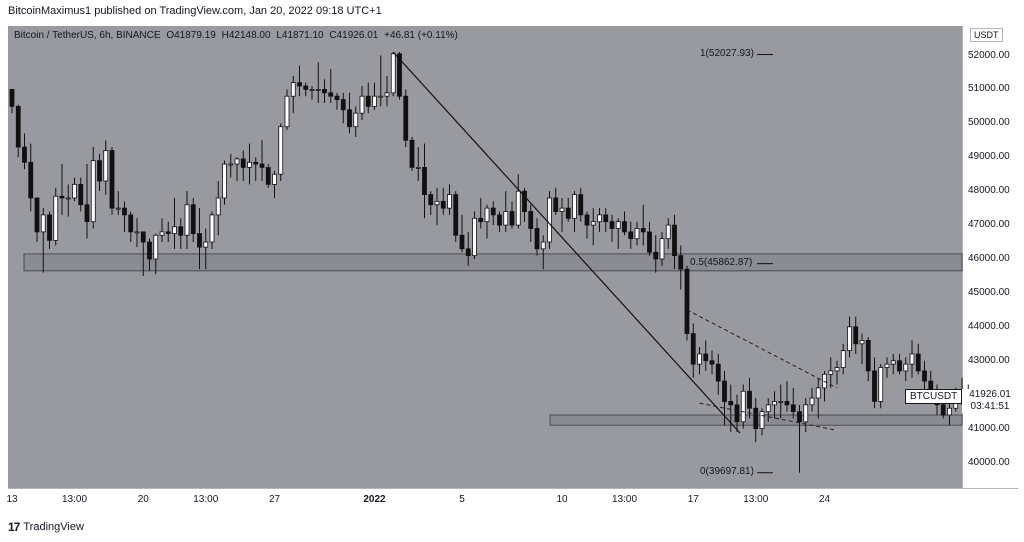 The height and width of the screenshot is (542, 1024). Describe the element at coordinates (374, 499) in the screenshot. I see `x-tick-label: 2022` at that location.